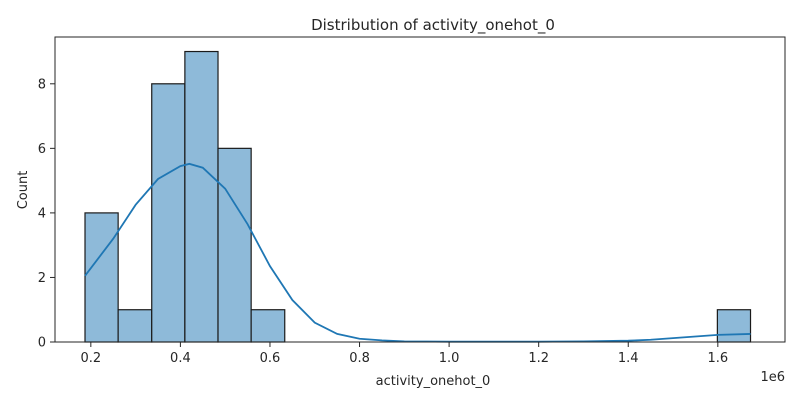 The height and width of the screenshot is (400, 800). I want to click on x-tick-label: 1.2, so click(538, 358).